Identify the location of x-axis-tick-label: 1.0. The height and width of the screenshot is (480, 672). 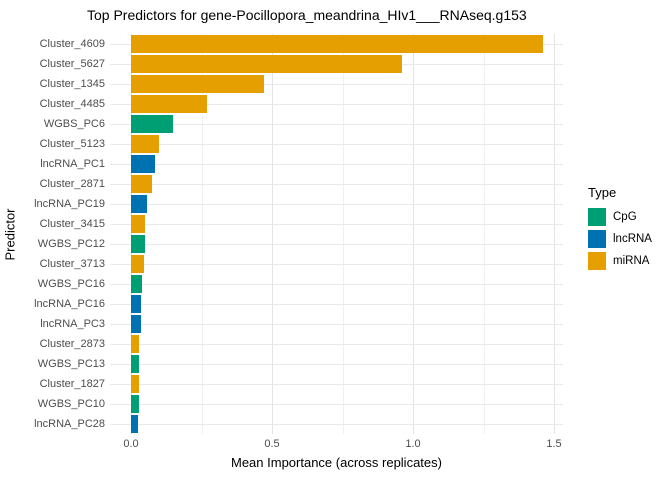
(413, 444).